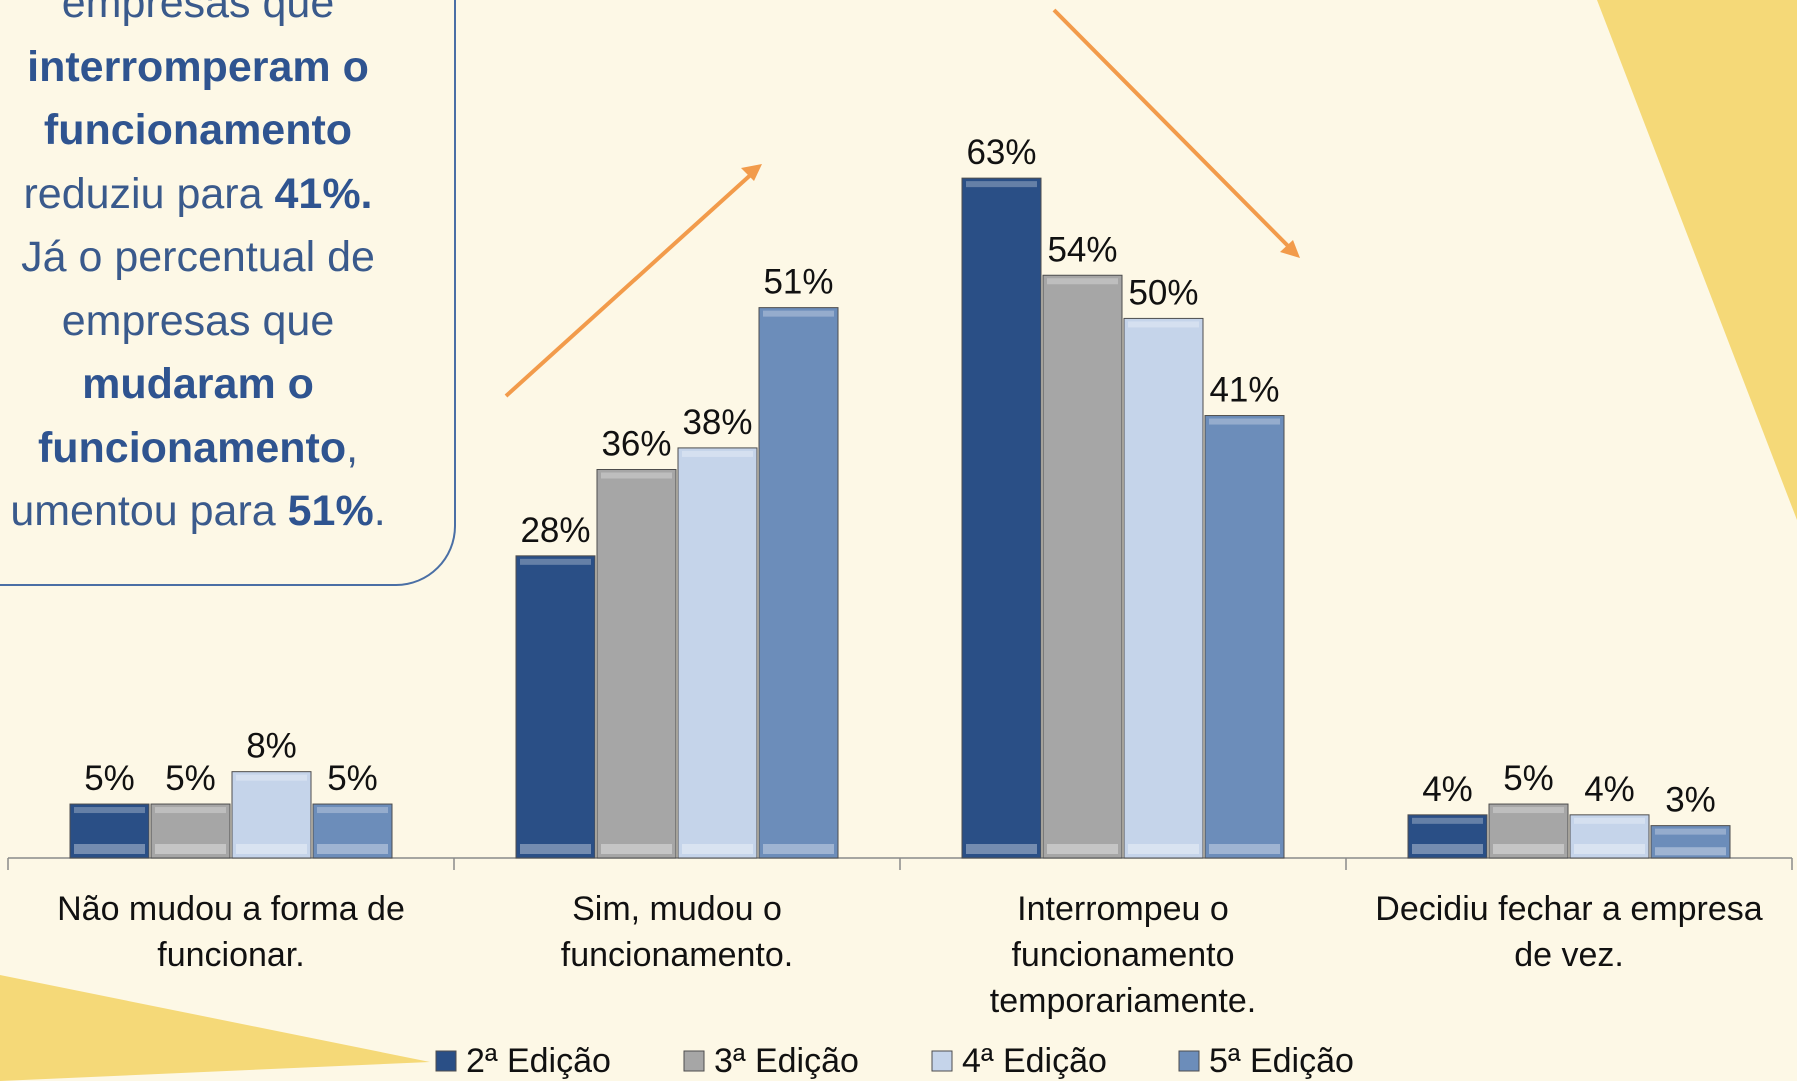  Describe the element at coordinates (1163, 292) in the screenshot. I see `data-label: 50%` at that location.